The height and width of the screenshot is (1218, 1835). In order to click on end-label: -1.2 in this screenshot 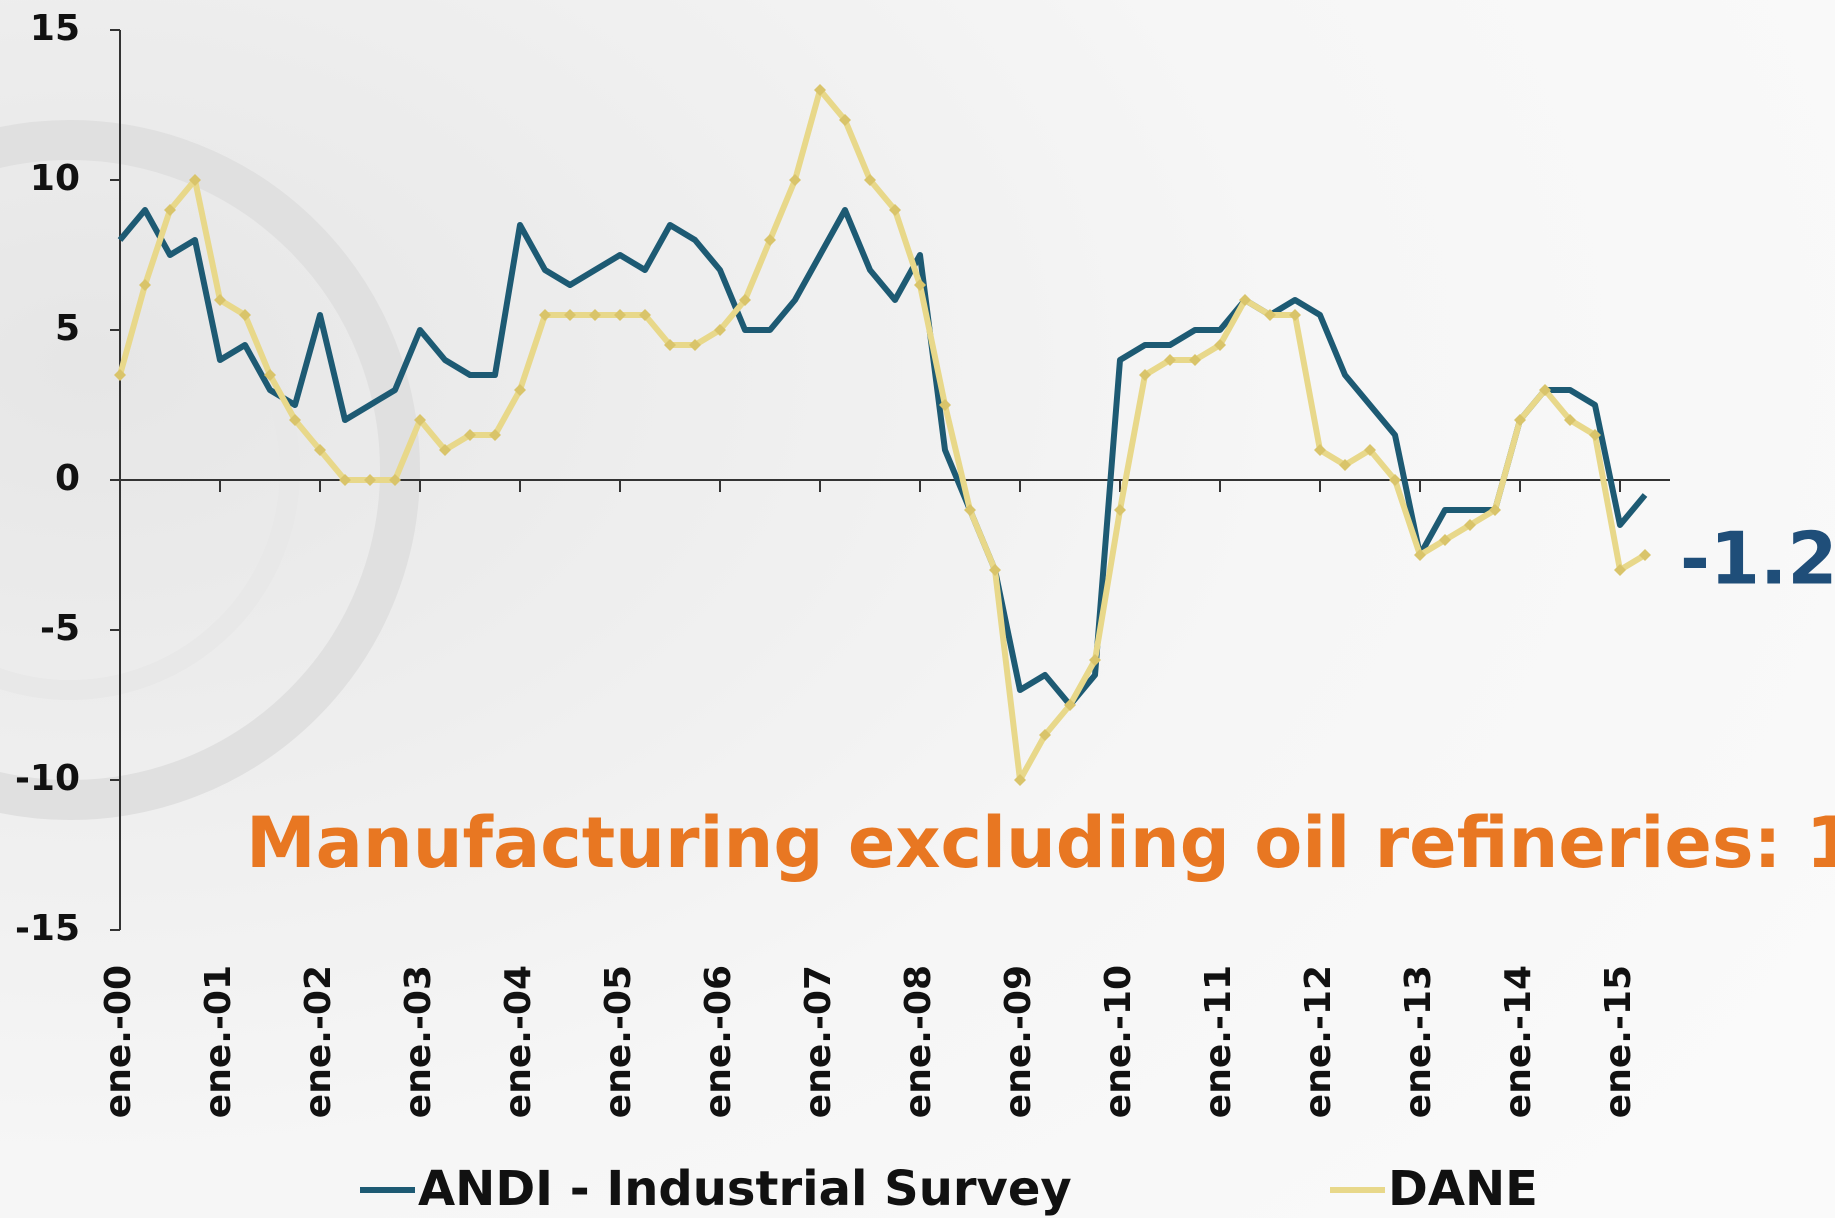, I will do `click(1757, 559)`.